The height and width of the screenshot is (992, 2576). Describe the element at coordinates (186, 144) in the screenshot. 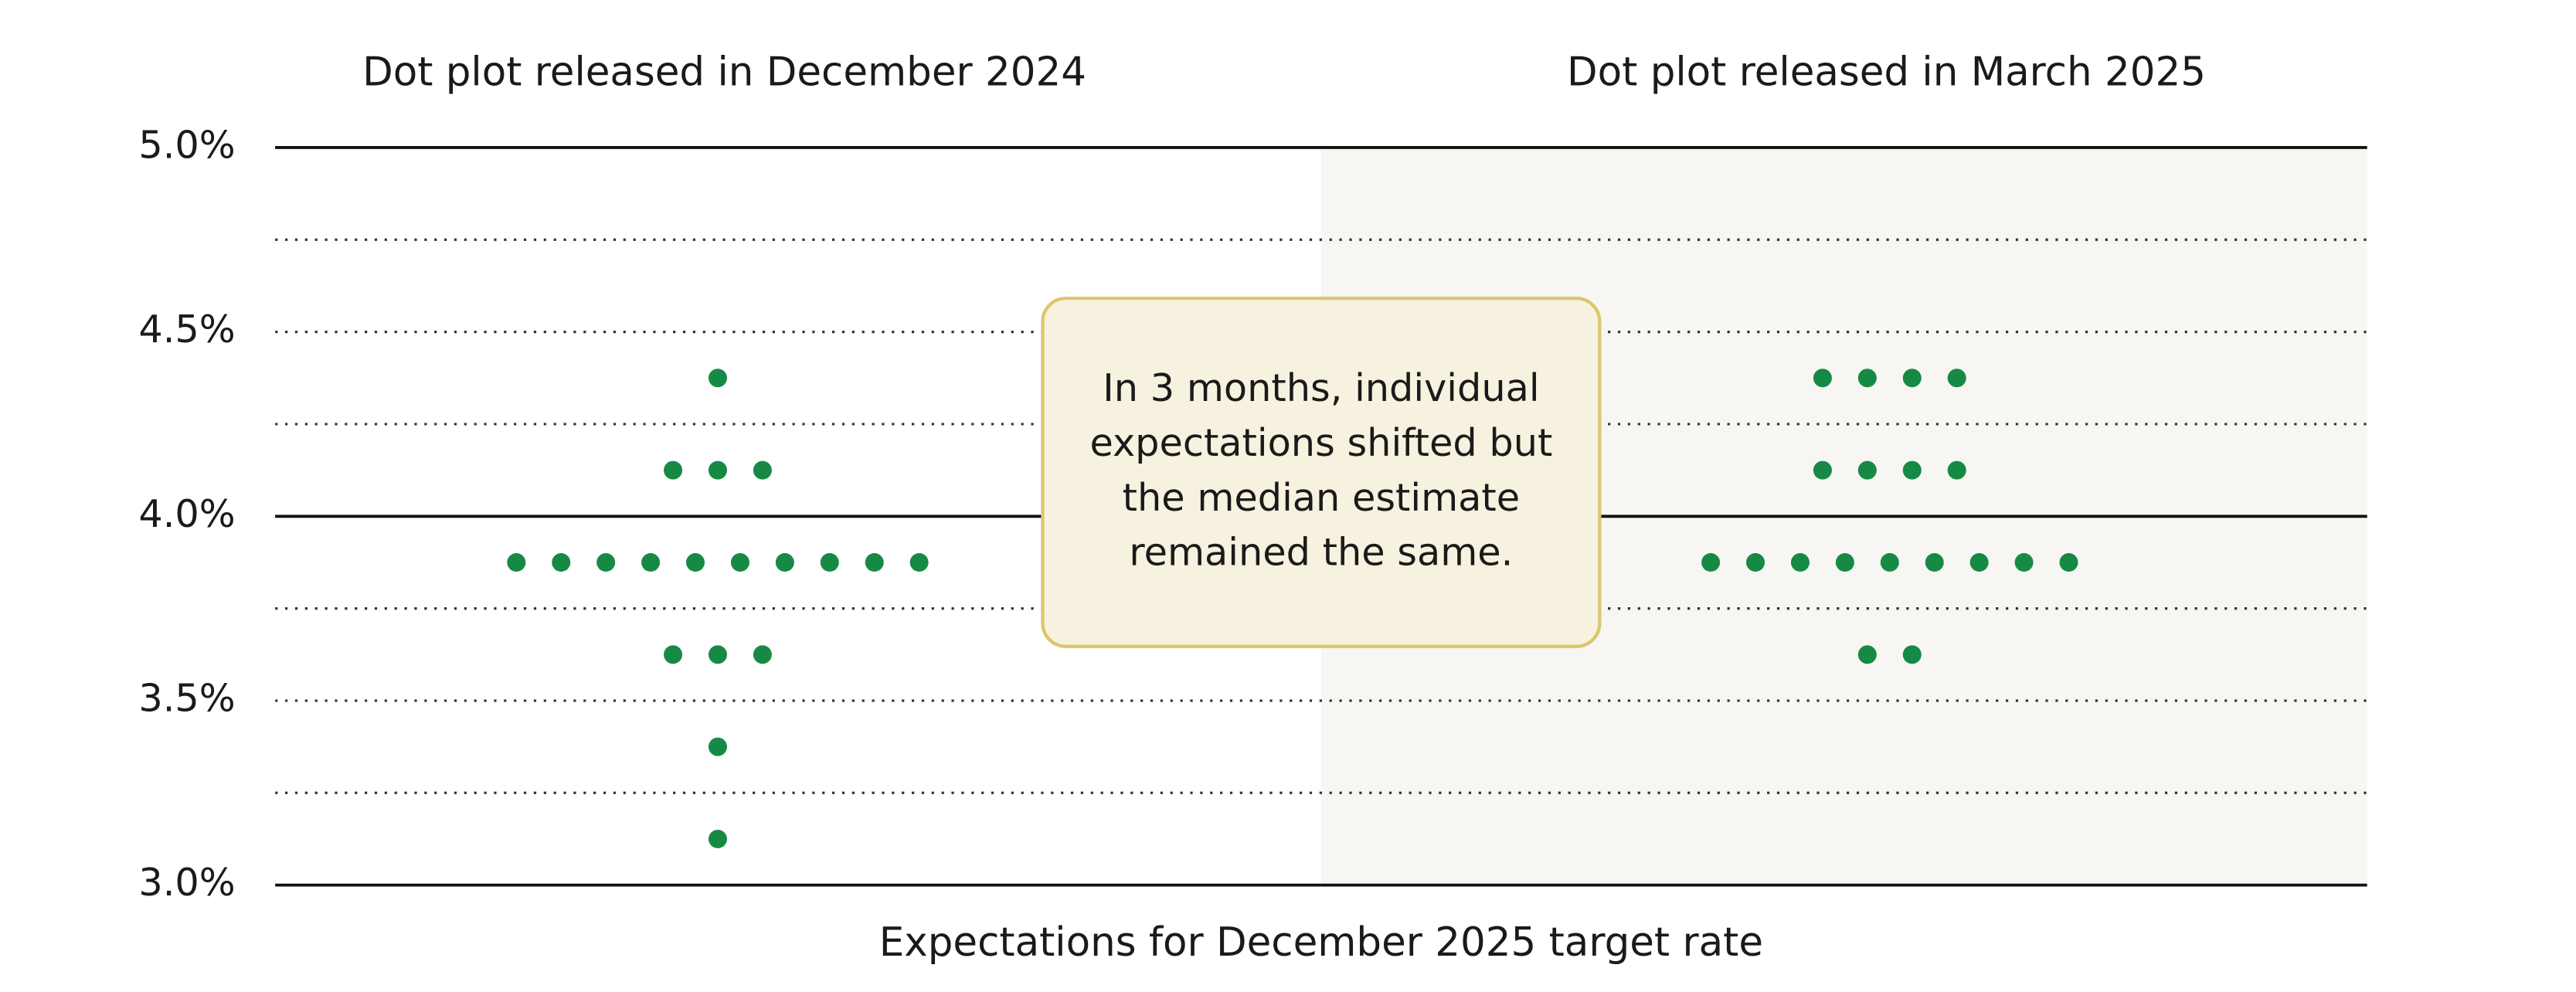

I see `y-tick-label: 5.0%` at that location.